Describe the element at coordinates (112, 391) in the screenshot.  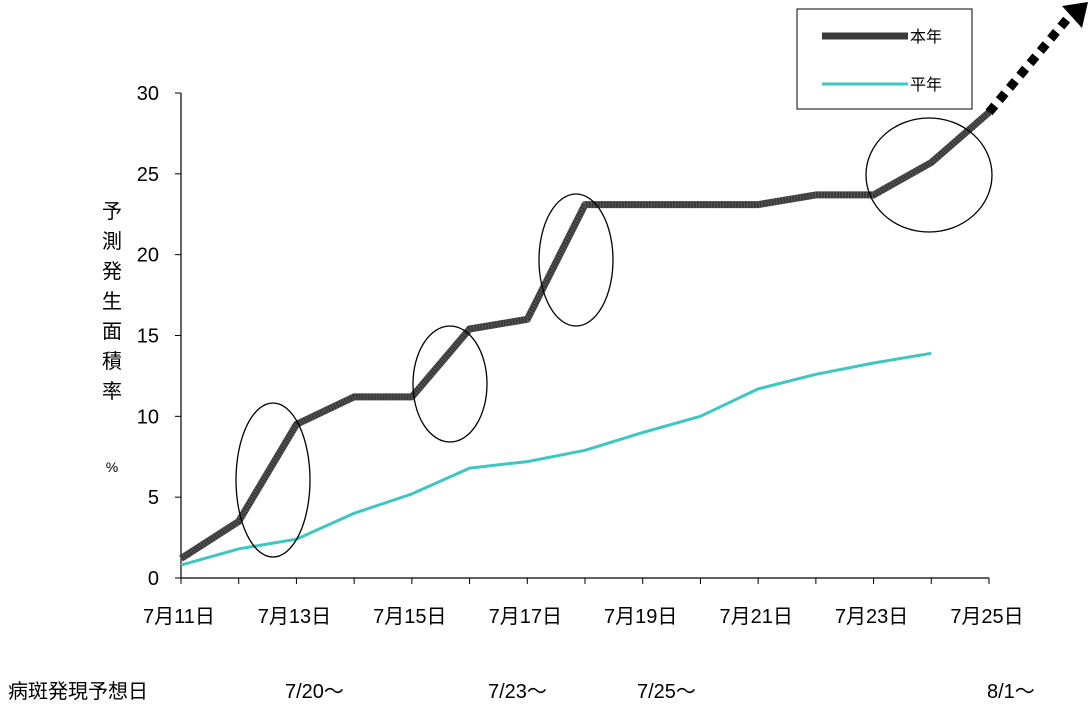
I see `y-axis-label-char: 率` at that location.